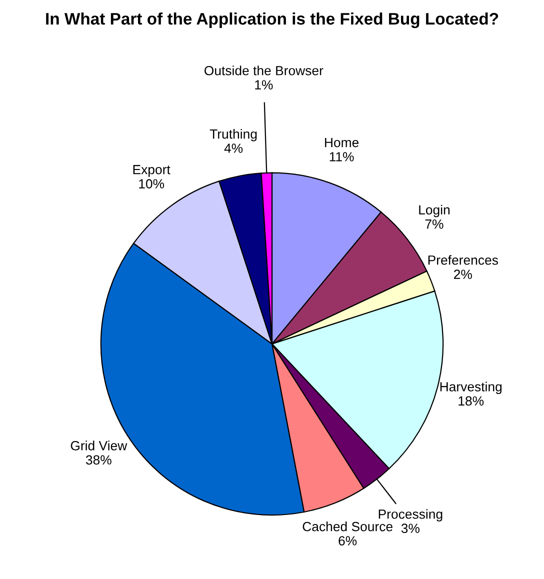 This screenshot has height=579, width=544. What do you see at coordinates (434, 224) in the screenshot?
I see `data-label: 7%` at bounding box center [434, 224].